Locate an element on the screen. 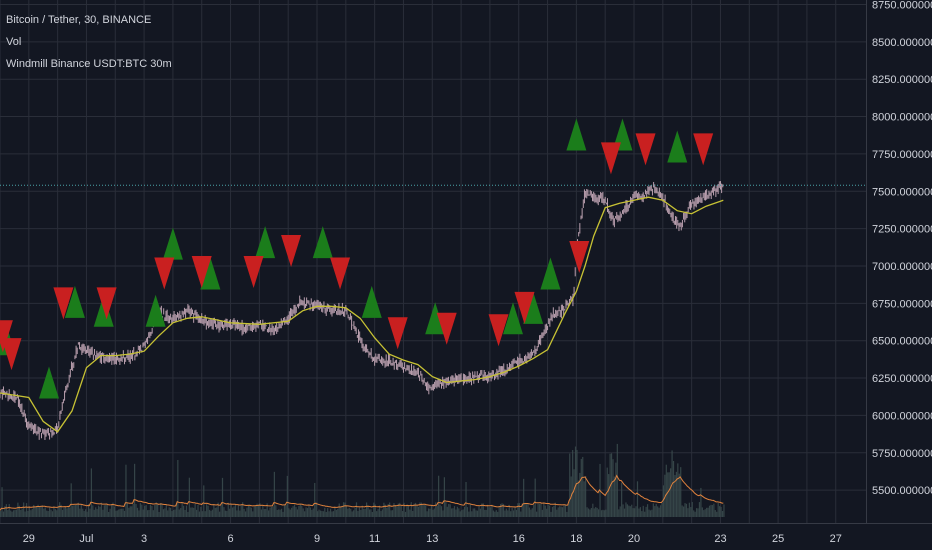 This screenshot has height=550, width=932. strategy-legend: Windmill Binance USDT:BTC 30m is located at coordinates (89, 64).